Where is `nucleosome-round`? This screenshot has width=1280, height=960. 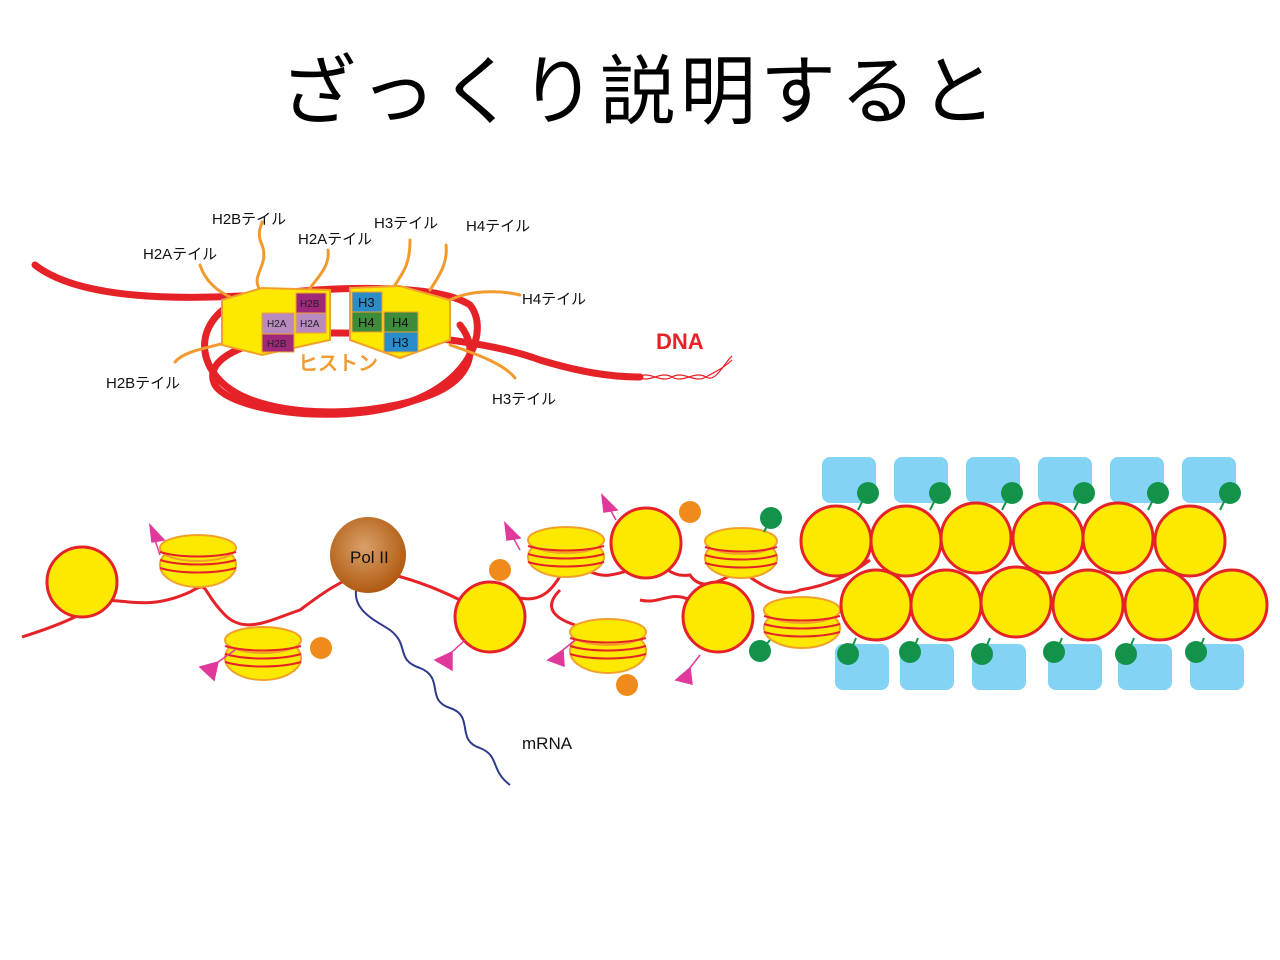
nucleosome-round is located at coordinates (400, 580).